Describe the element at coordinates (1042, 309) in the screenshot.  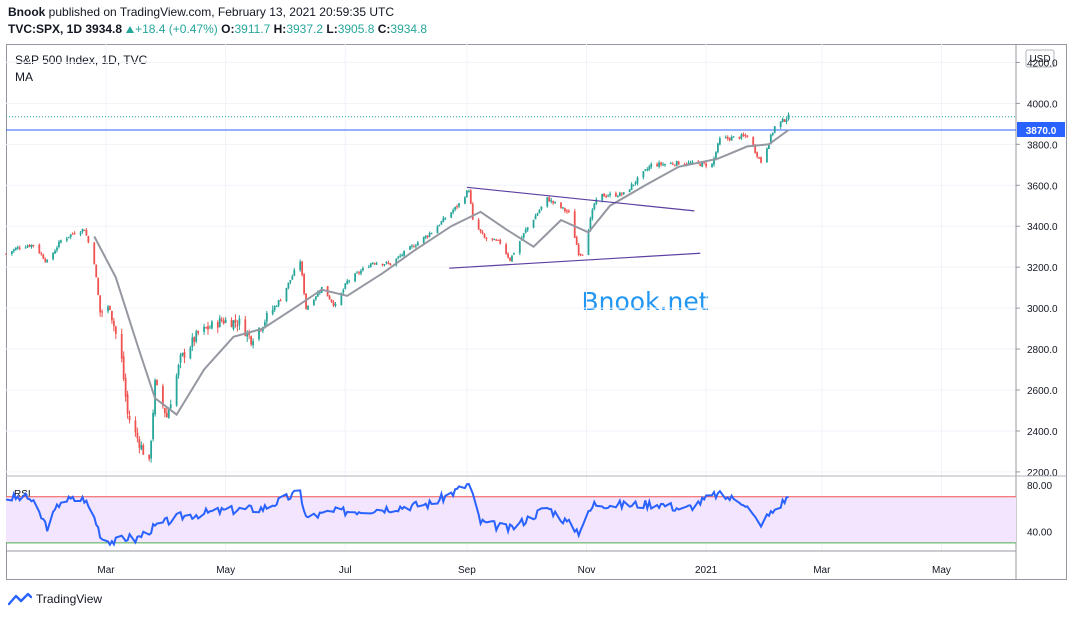
I see `price-tick-label: 3000.0` at that location.